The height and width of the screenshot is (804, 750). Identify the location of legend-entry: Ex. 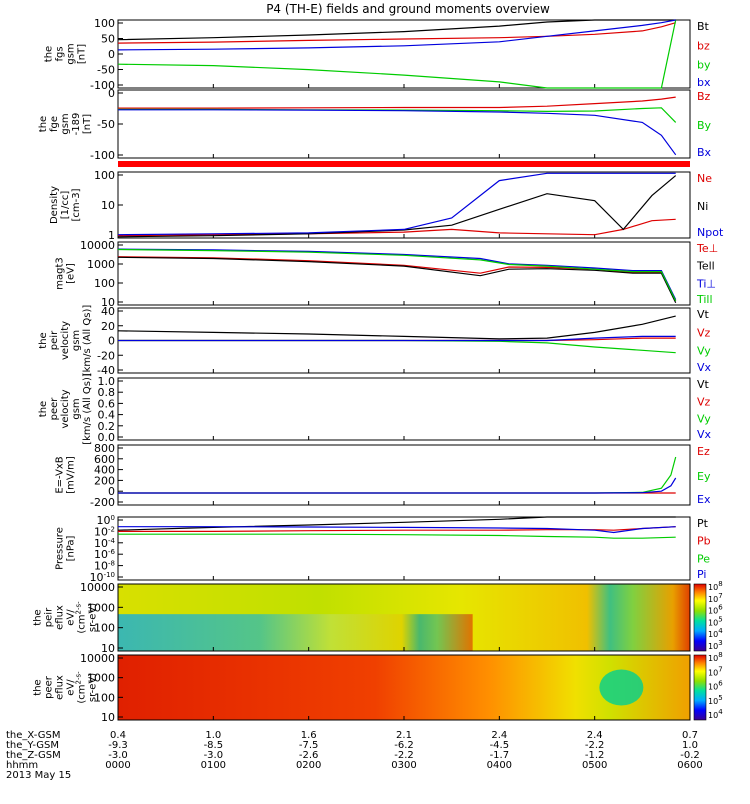
(704, 499).